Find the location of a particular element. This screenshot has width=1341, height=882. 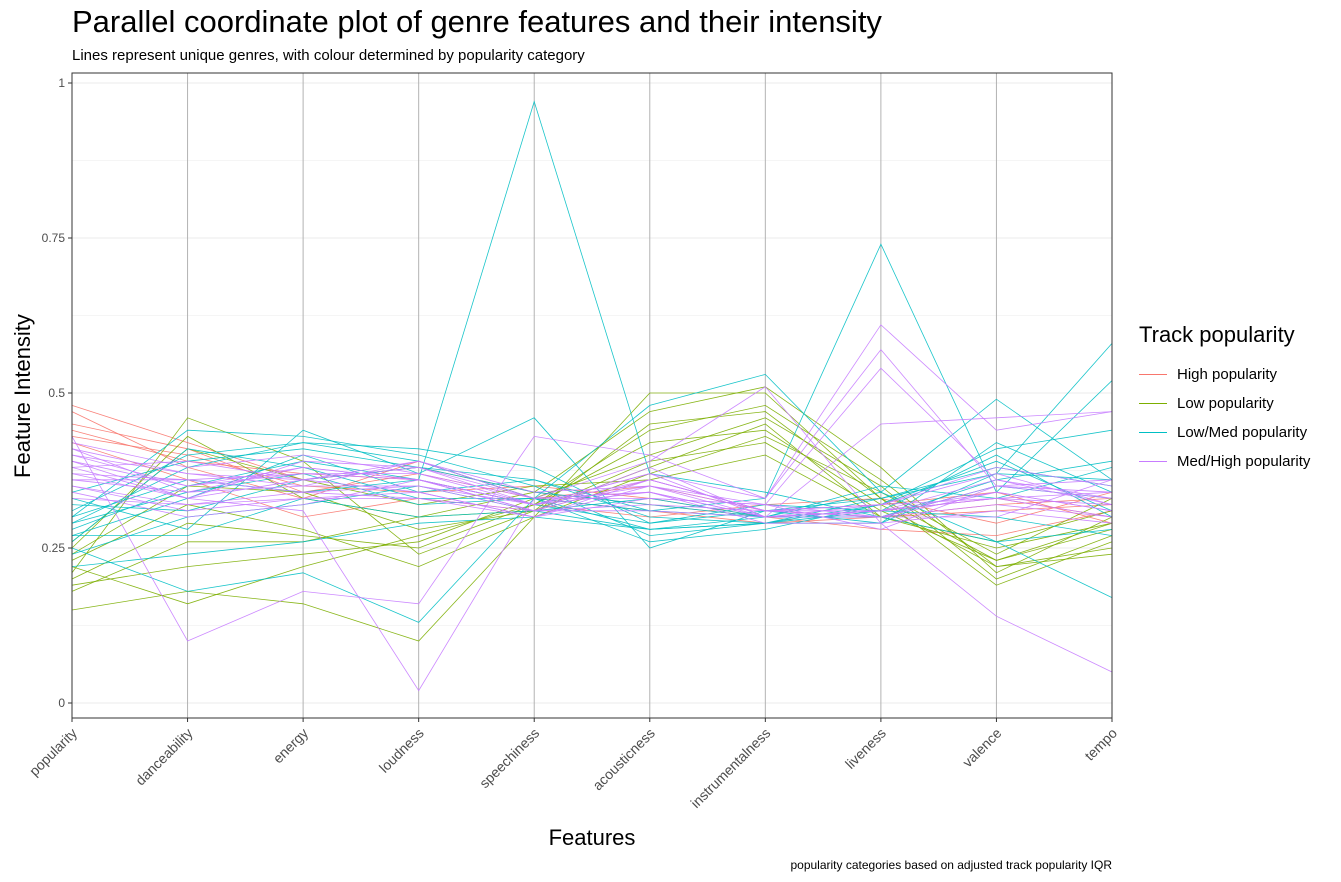

x-tick-label: instrumentalness is located at coordinates (730, 768).